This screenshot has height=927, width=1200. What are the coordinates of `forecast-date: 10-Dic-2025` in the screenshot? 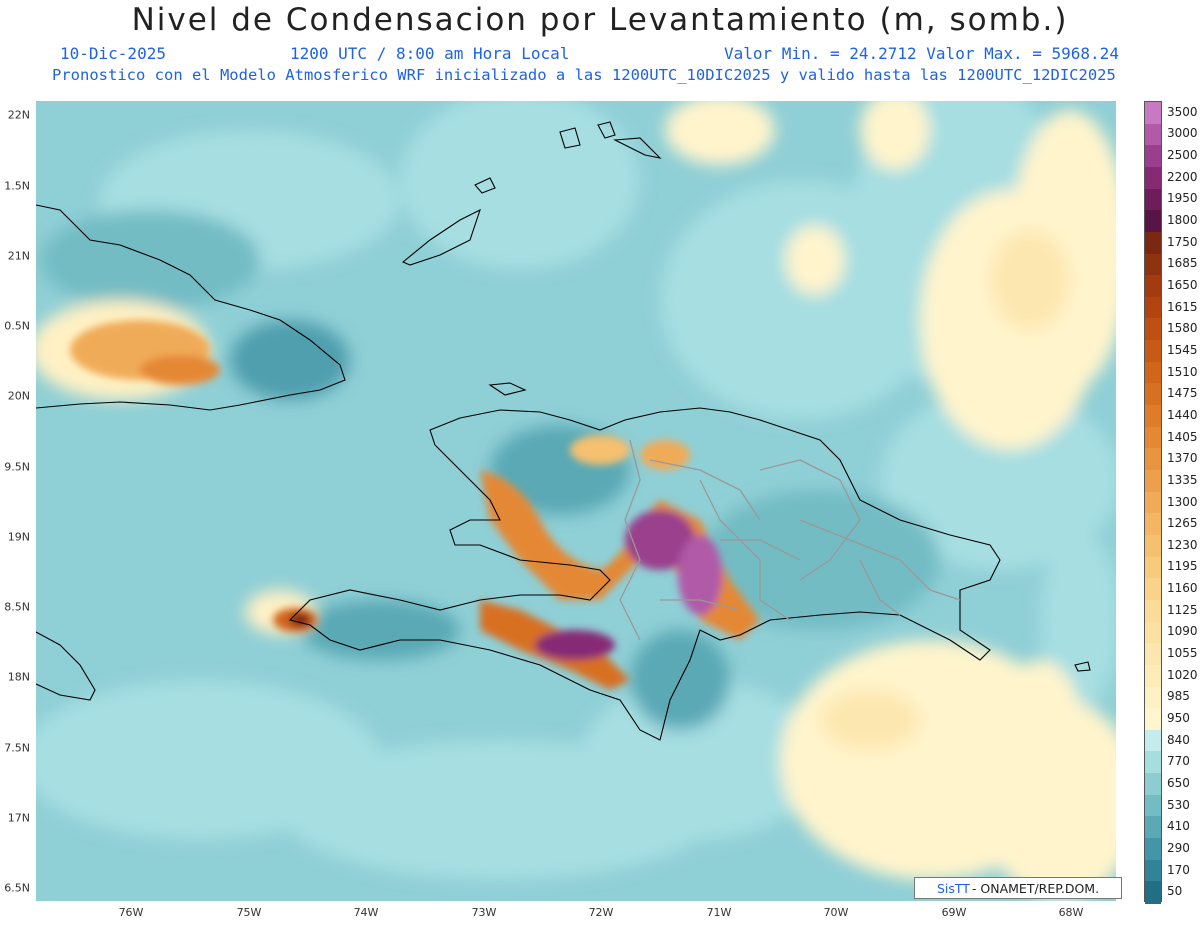 It's located at (113, 53).